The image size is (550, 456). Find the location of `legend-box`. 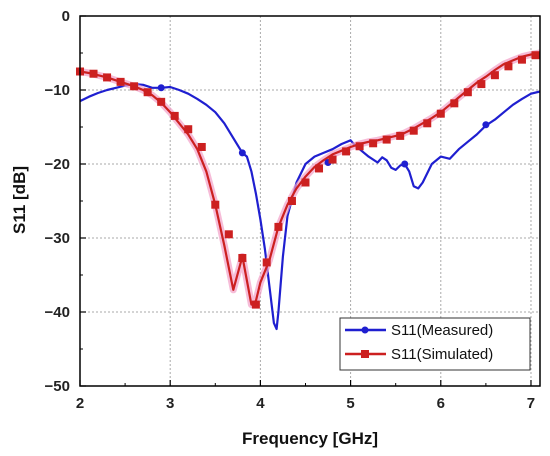

legend-box is located at coordinates (435, 344).